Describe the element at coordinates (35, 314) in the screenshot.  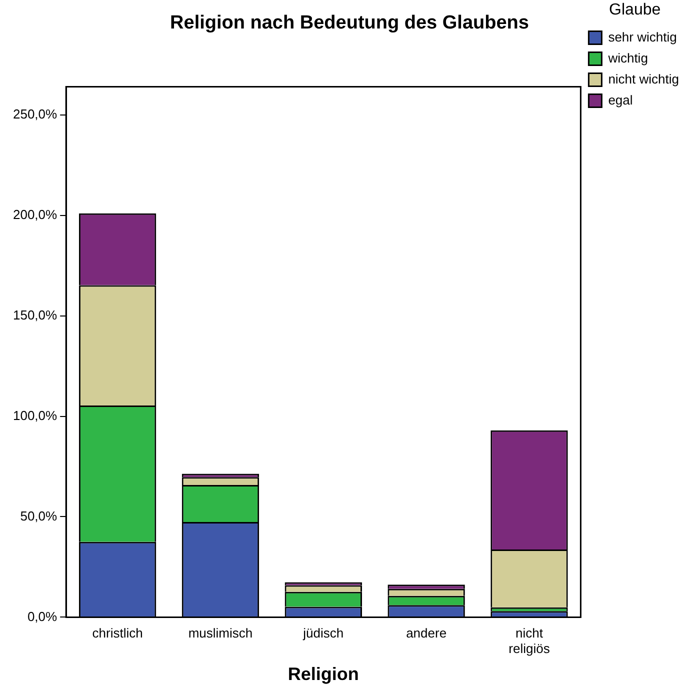
I see `y-tick-label: 150,0%` at that location.